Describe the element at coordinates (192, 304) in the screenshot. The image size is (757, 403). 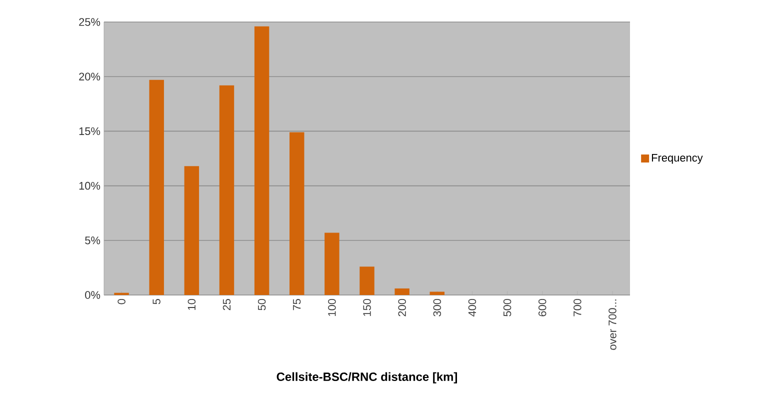
I see `x-tick-label: 10` at that location.